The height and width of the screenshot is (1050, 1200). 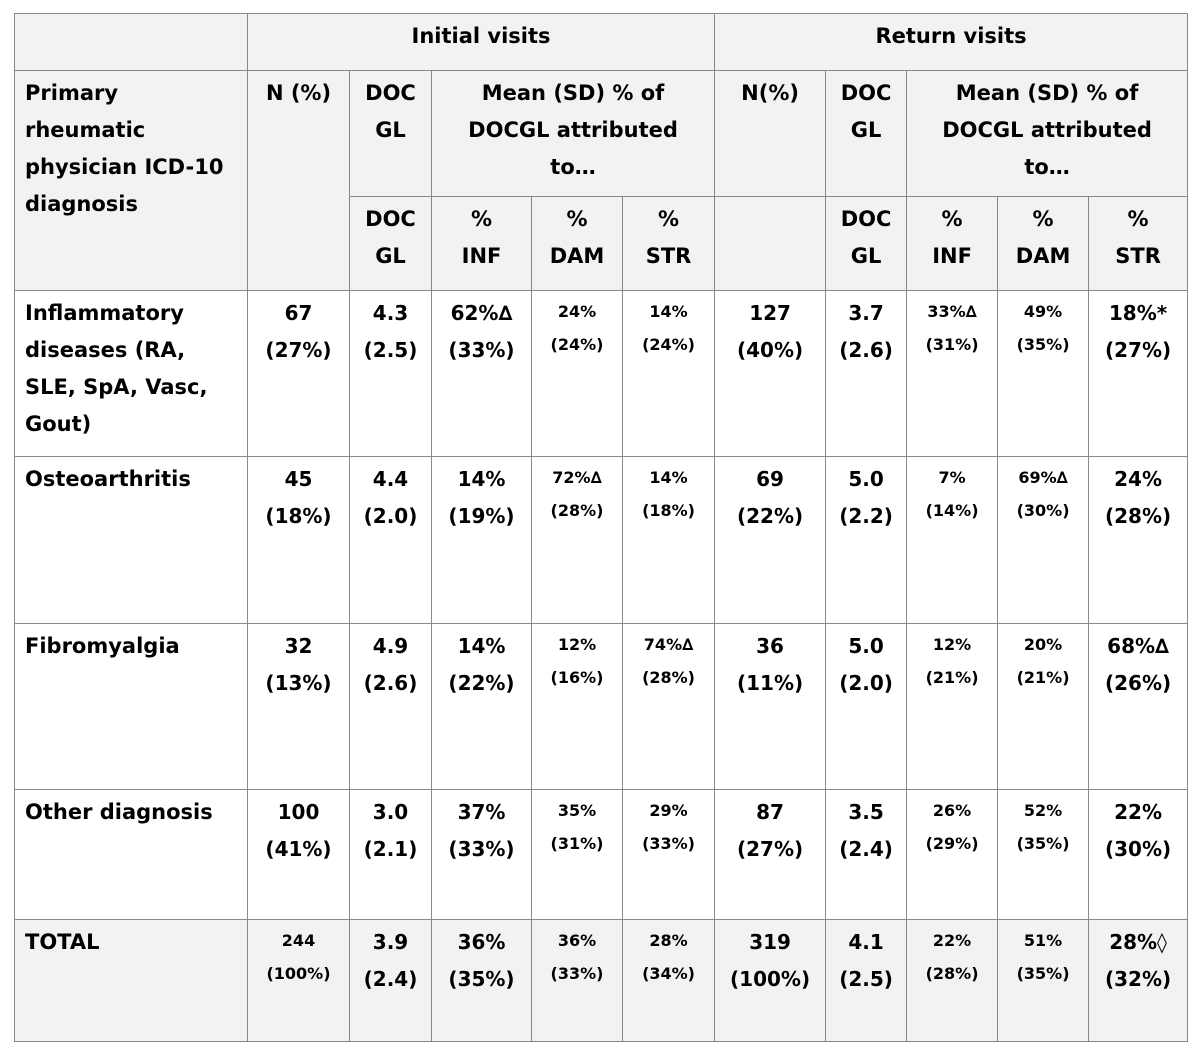 What do you see at coordinates (390, 540) in the screenshot?
I see `init-docgl-cell: 4.4 (2.0)` at bounding box center [390, 540].